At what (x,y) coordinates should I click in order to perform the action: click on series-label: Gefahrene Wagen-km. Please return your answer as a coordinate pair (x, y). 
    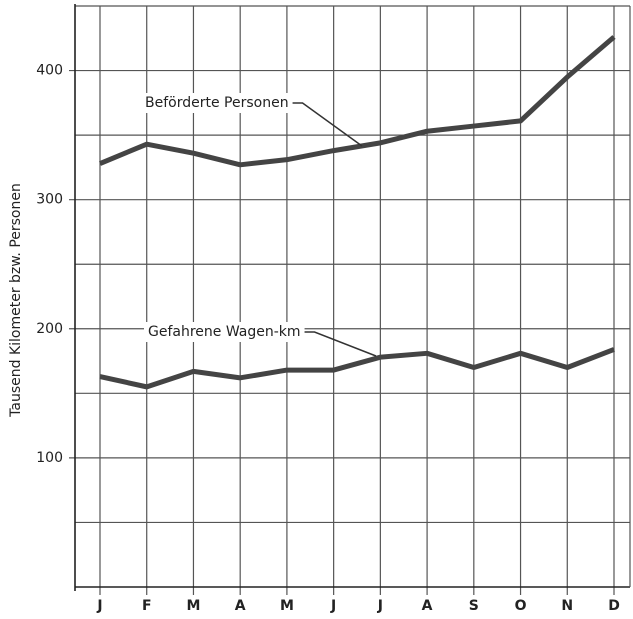
    Looking at the image, I should click on (224, 332).